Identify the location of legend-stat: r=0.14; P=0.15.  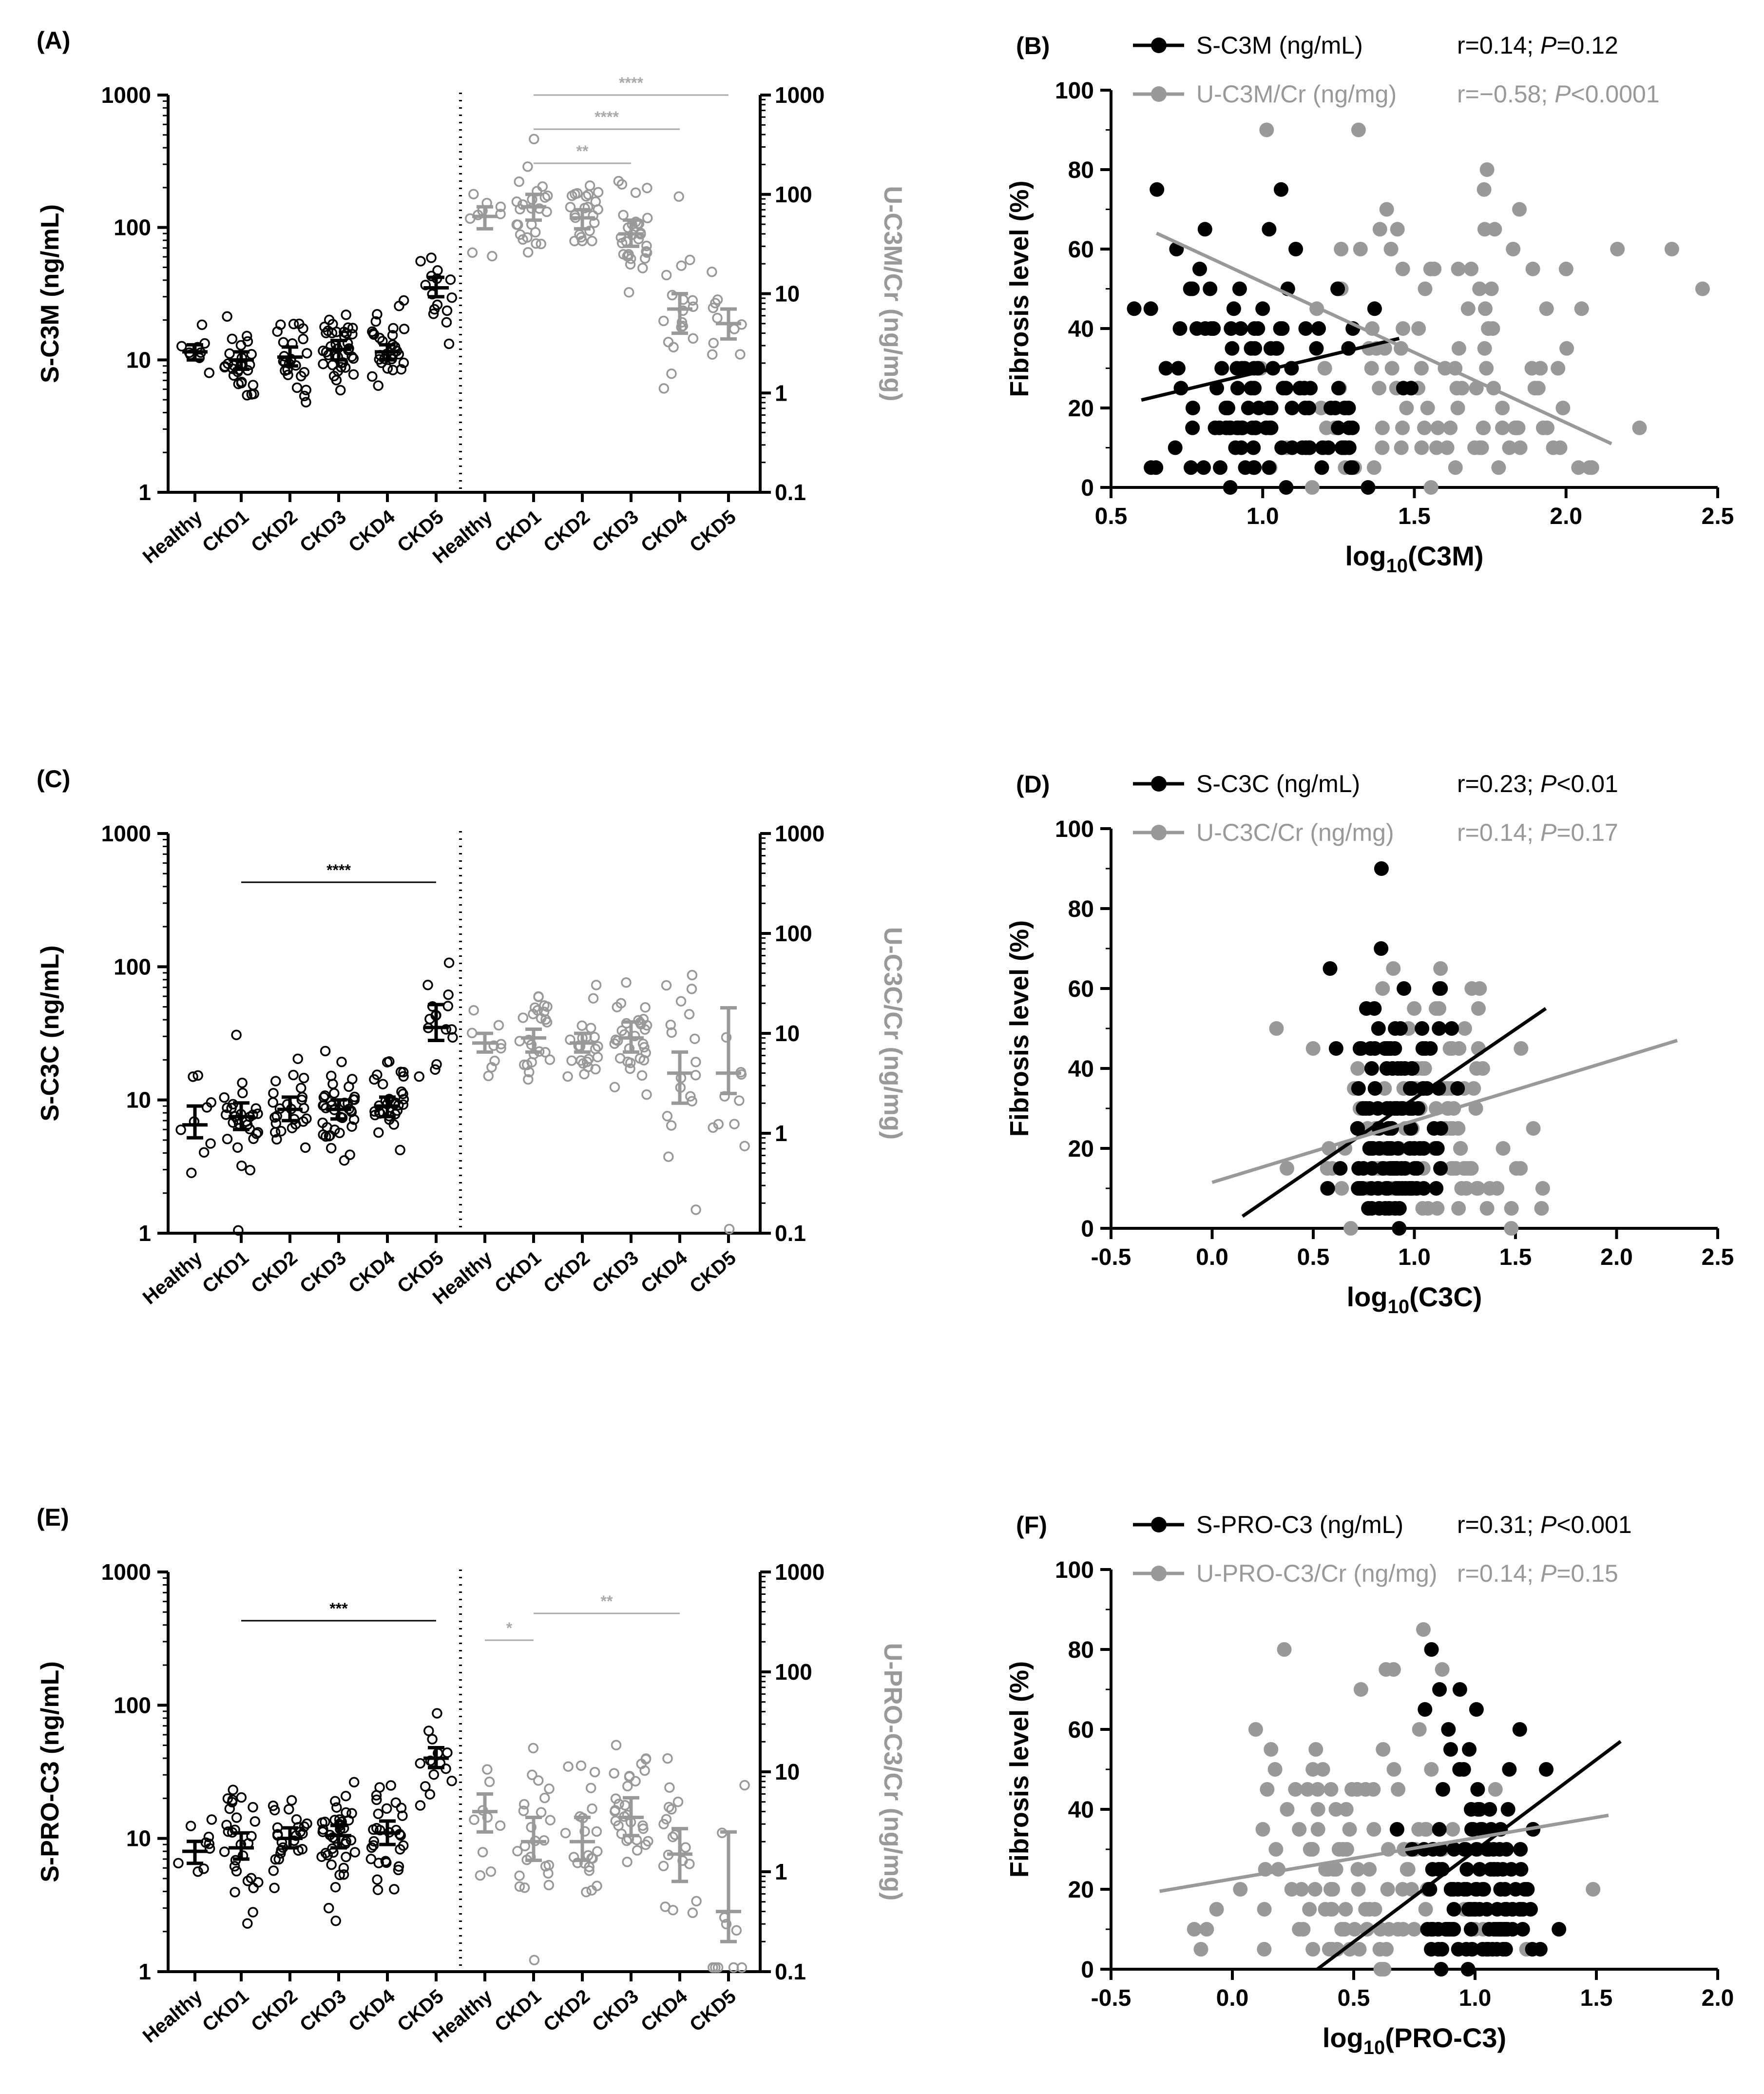
(1537, 1573).